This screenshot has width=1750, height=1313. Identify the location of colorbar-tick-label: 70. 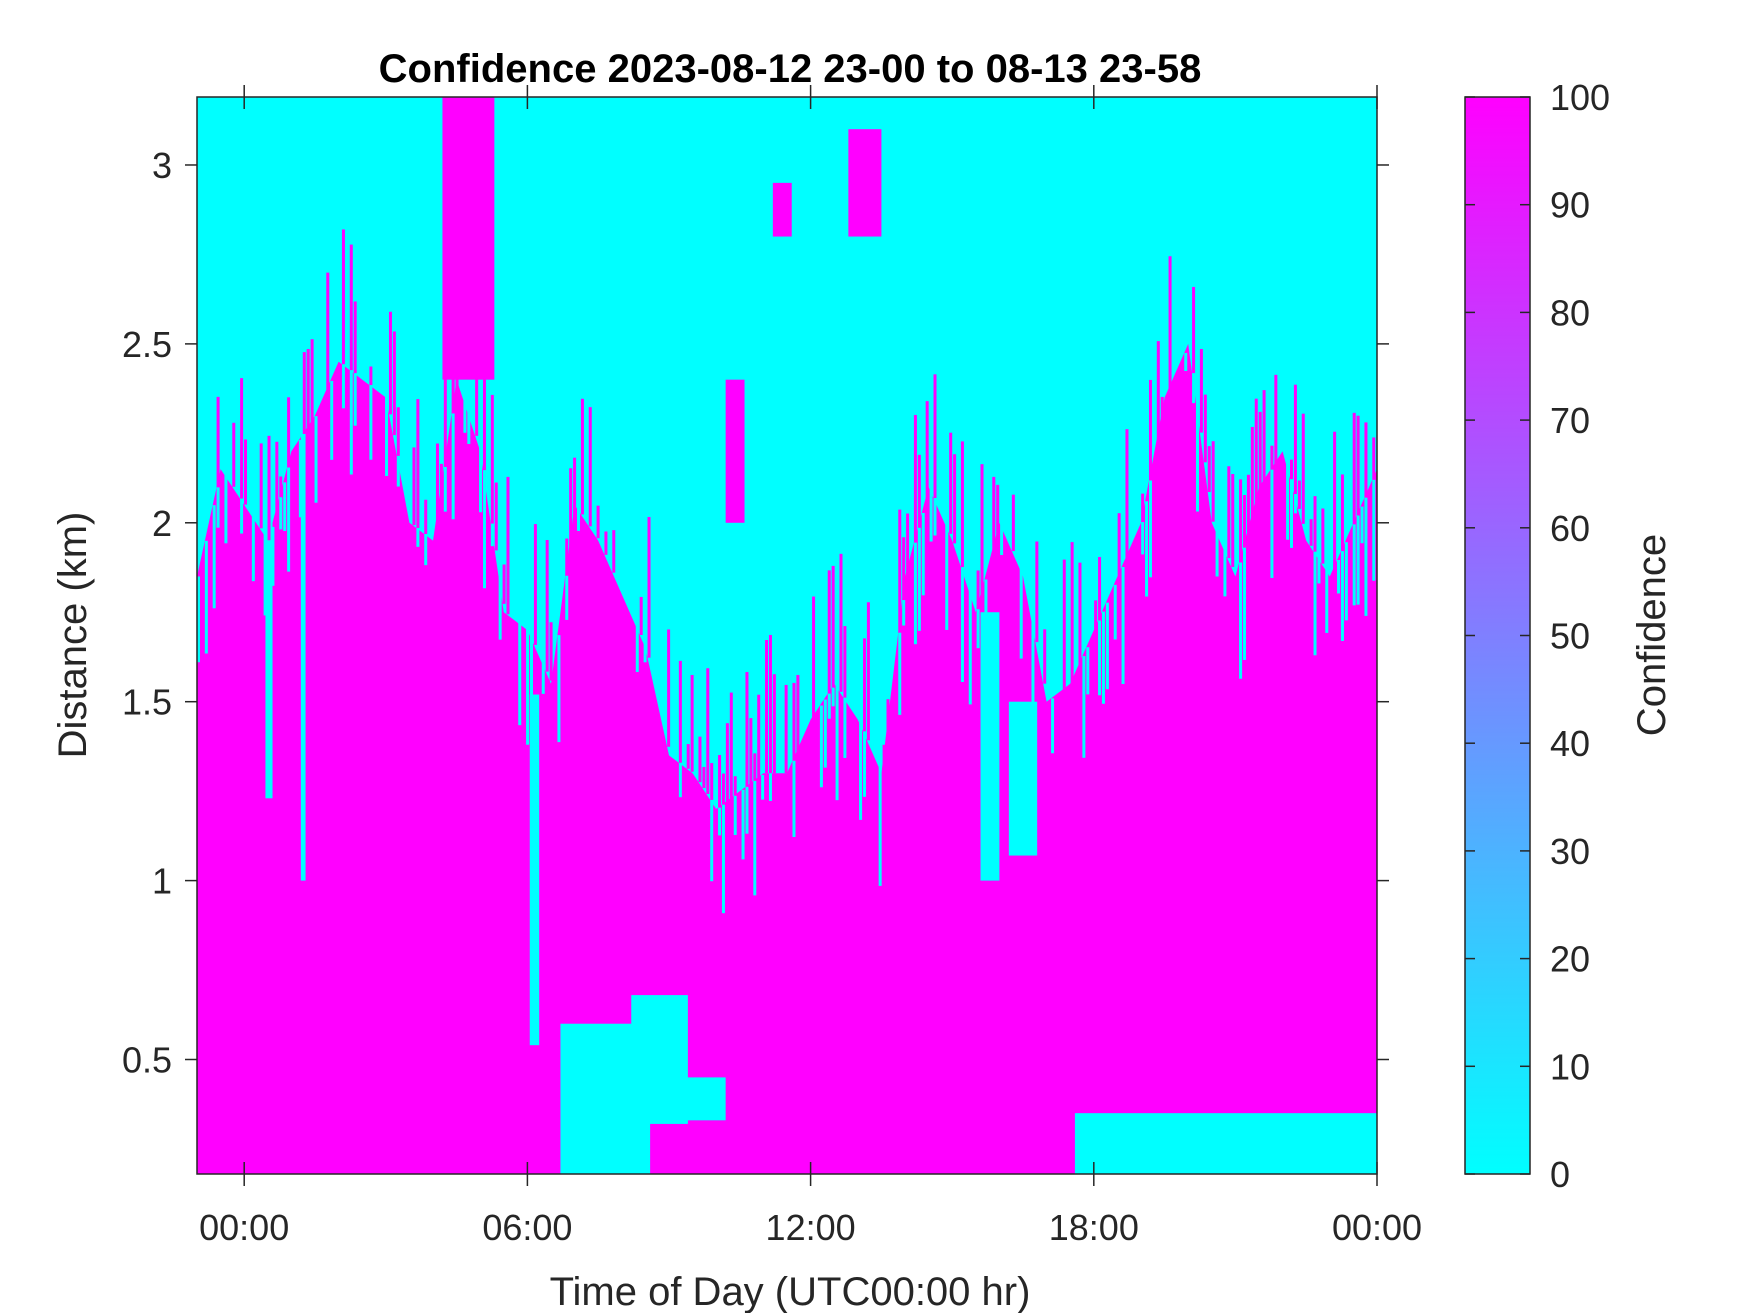
(1570, 420).